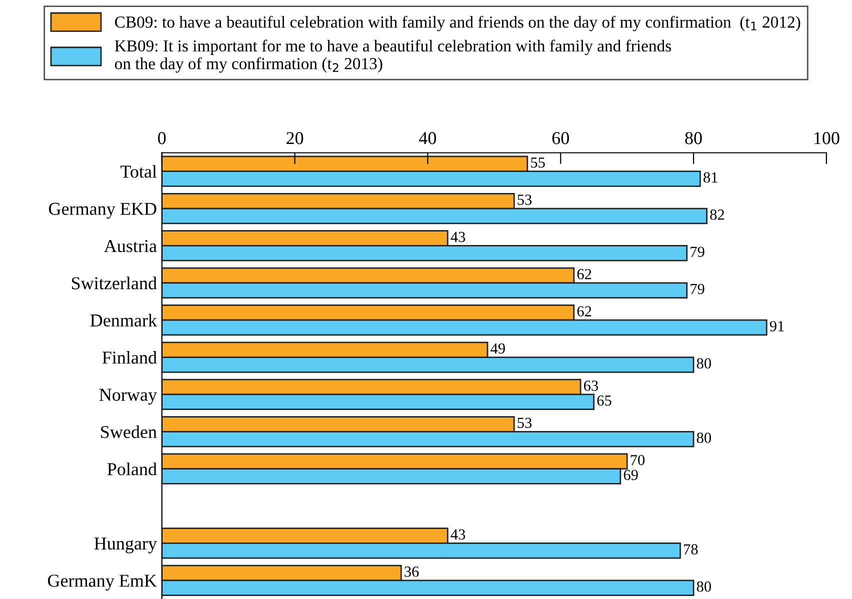 Image resolution: width=852 pixels, height=599 pixels. Describe the element at coordinates (124, 320) in the screenshot. I see `y-tick-label: Denmark` at that location.